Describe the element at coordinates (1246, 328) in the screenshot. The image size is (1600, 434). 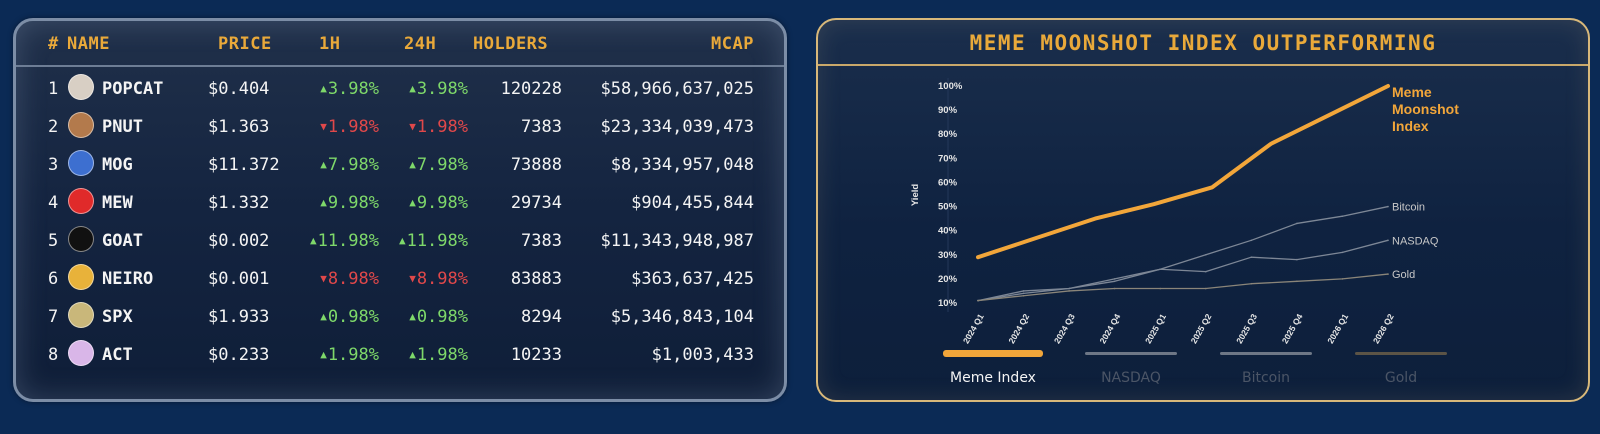
I see `x-tick-label: 2025 Q3` at that location.